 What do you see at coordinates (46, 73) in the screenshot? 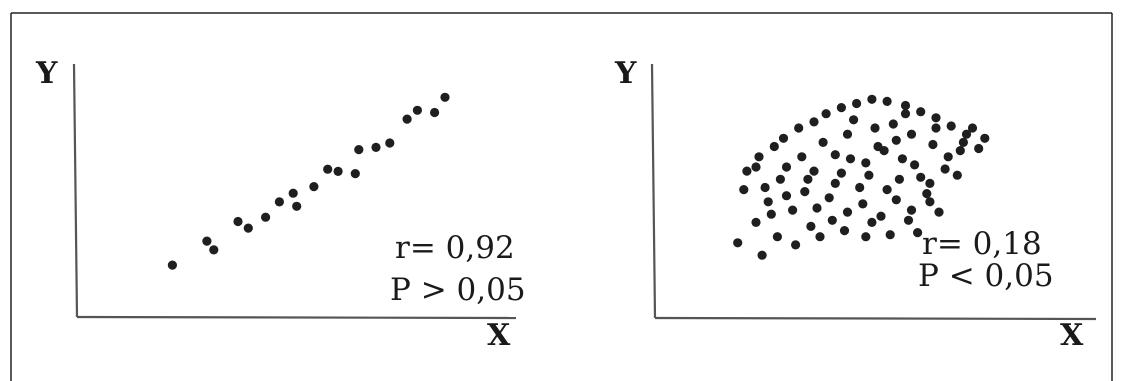
I see `y-axis-label: Y` at bounding box center [46, 73].